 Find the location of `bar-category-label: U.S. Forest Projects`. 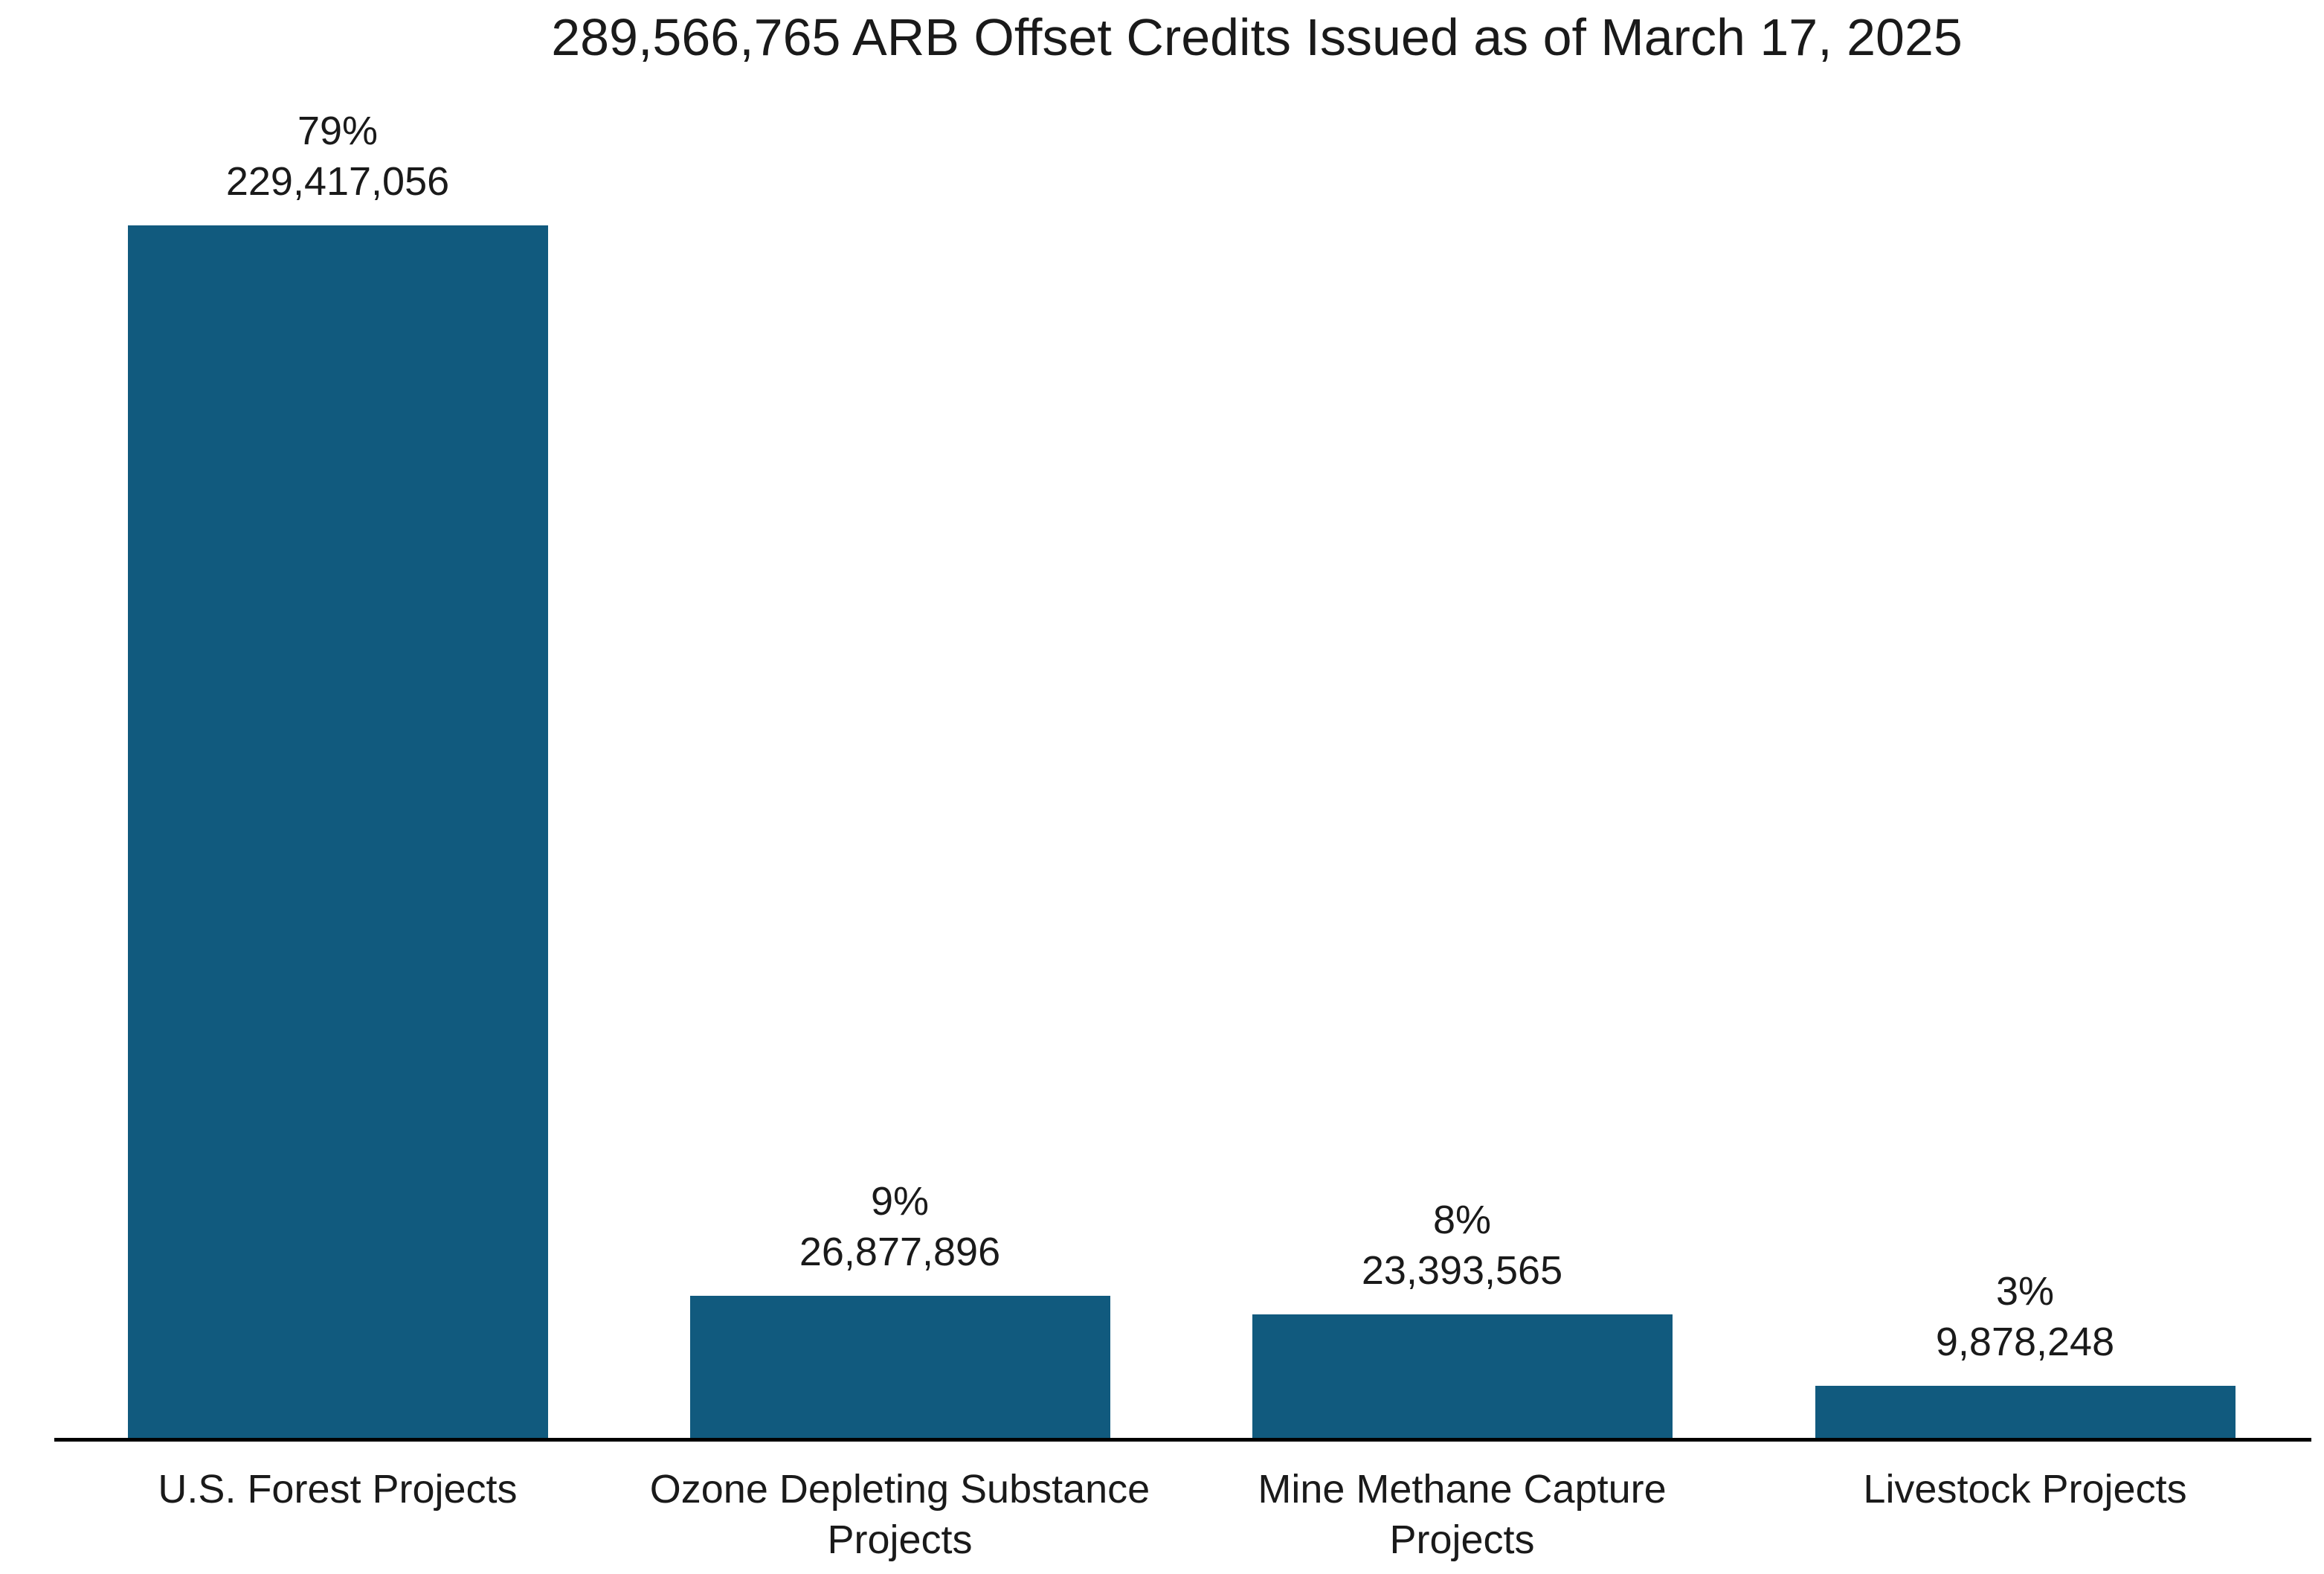

bar-category-label: U.S. Forest Projects is located at coordinates (338, 1489).